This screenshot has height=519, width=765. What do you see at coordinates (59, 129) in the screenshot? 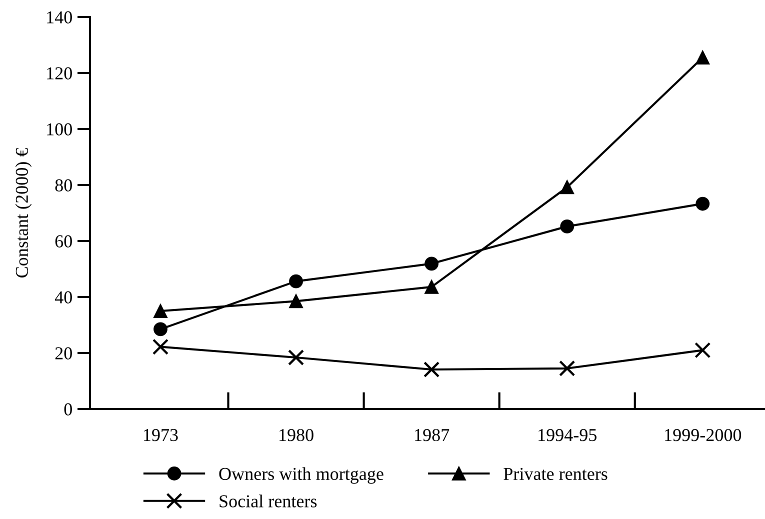
I see `y-tick-label: 100` at bounding box center [59, 129].